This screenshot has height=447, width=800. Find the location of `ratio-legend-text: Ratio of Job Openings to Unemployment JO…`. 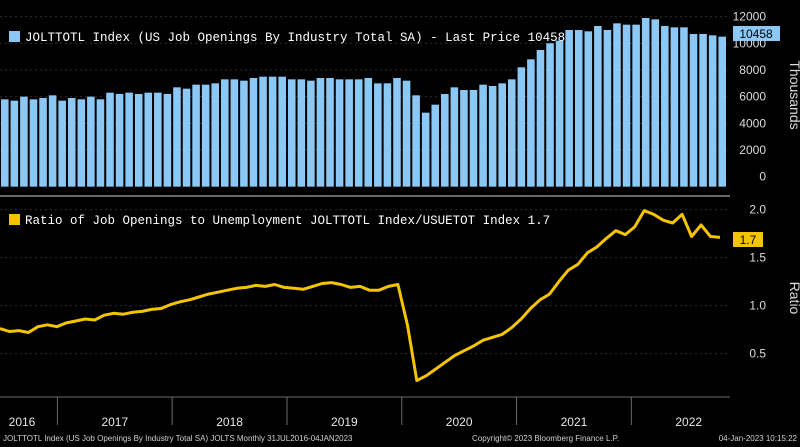

ratio-legend-text: Ratio of Job Openings to Unemployment JO… is located at coordinates (287, 221).